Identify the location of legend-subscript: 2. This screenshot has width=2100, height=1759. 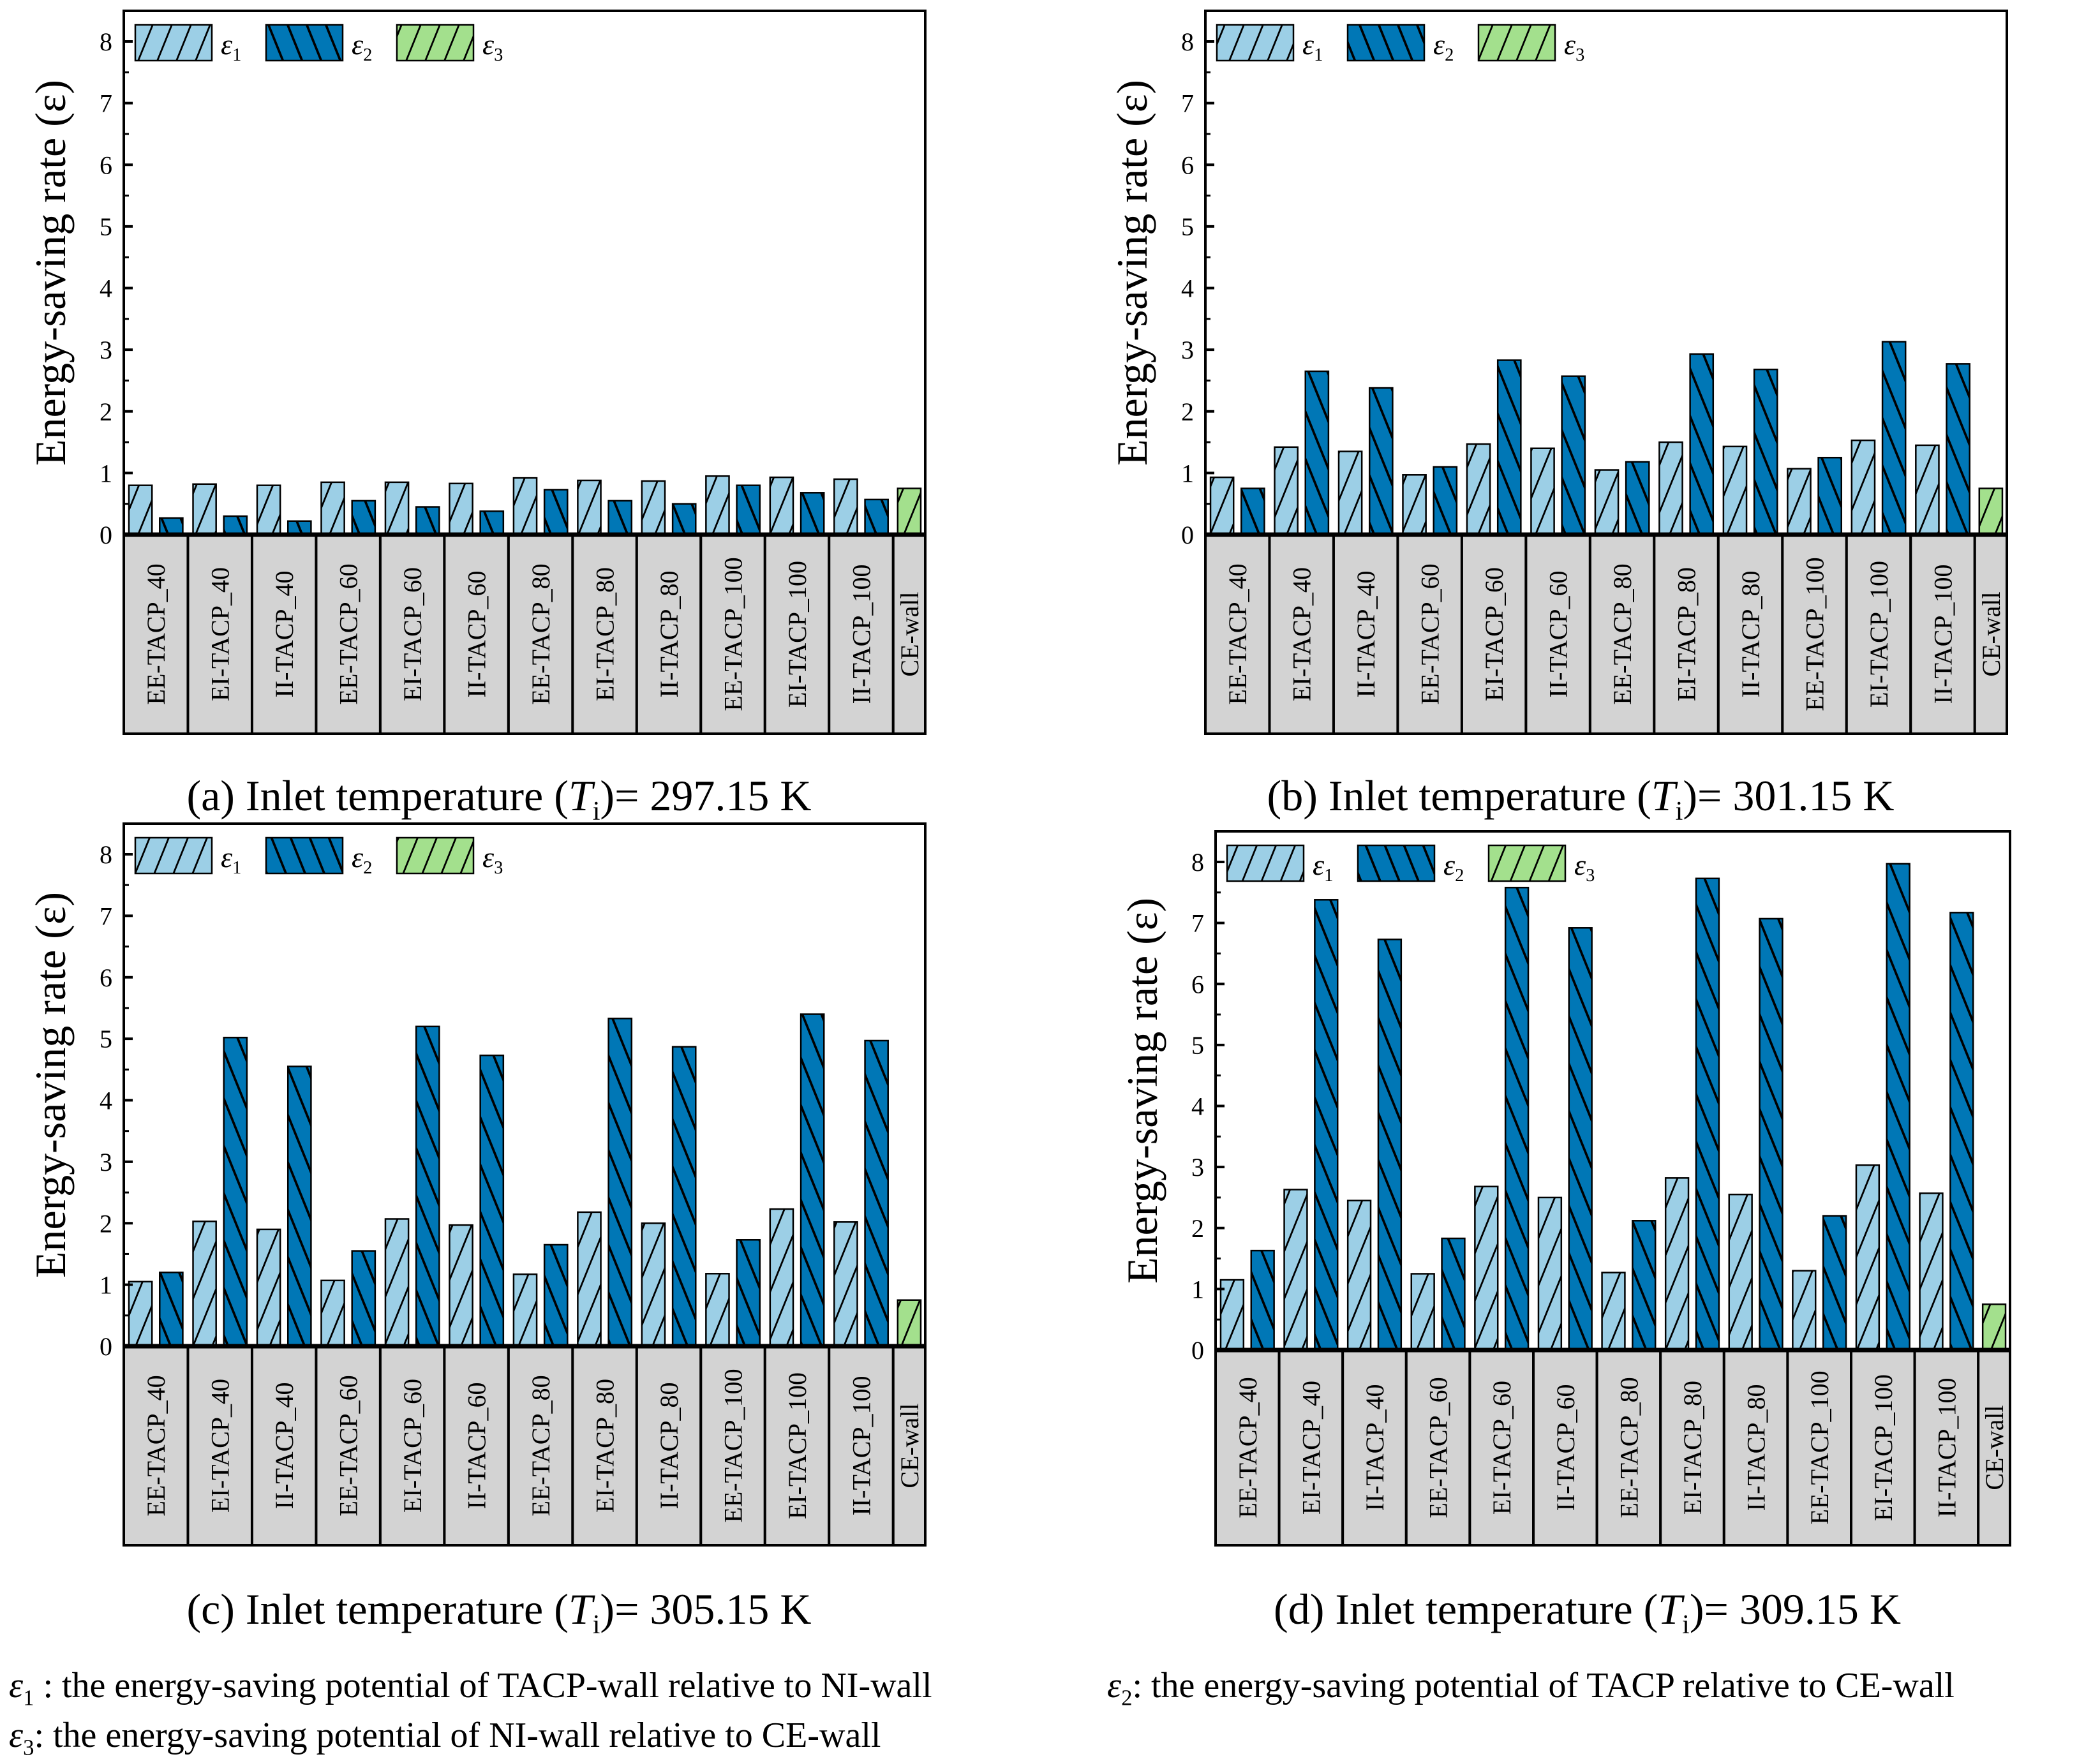
(367, 868).